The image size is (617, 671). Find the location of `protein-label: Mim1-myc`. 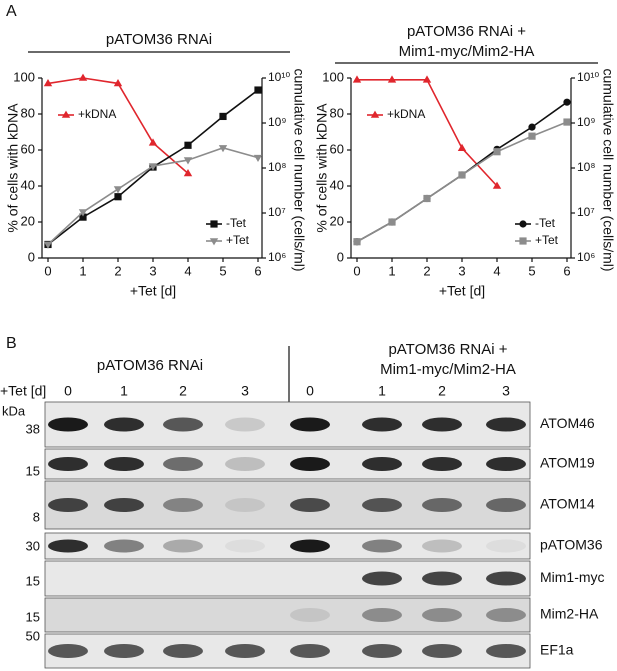

protein-label: Mim1-myc is located at coordinates (572, 577).